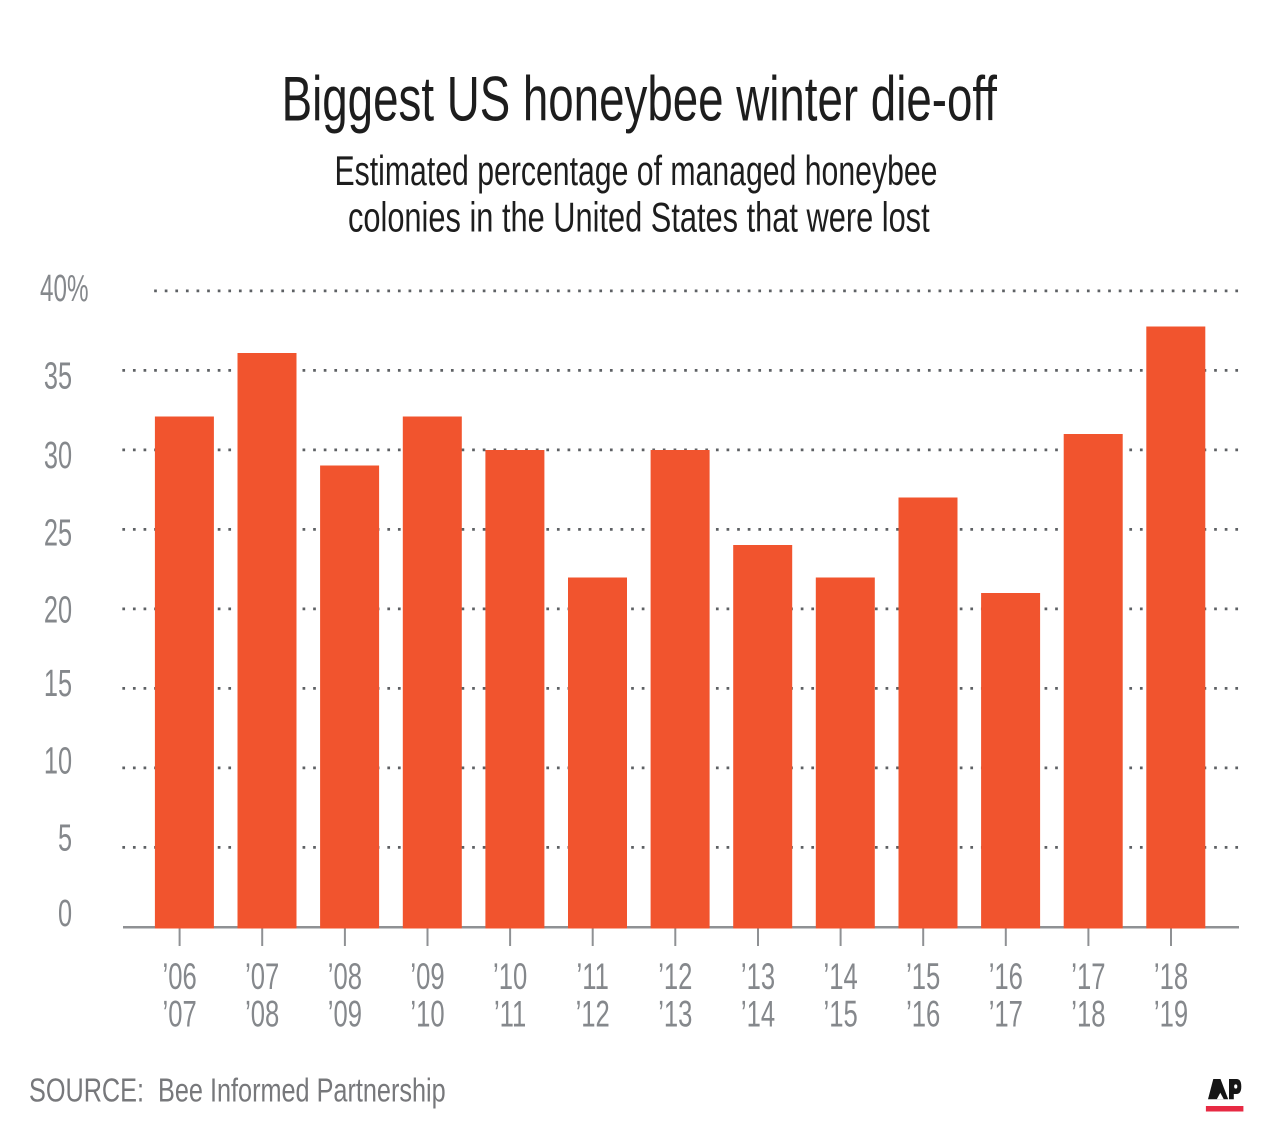 This screenshot has width=1280, height=1148. I want to click on svg-text: 20, so click(58, 609).